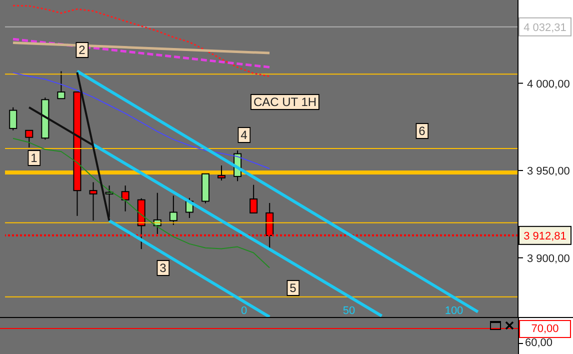 This screenshot has width=573, height=354. I want to click on annotation: 50, so click(349, 311).